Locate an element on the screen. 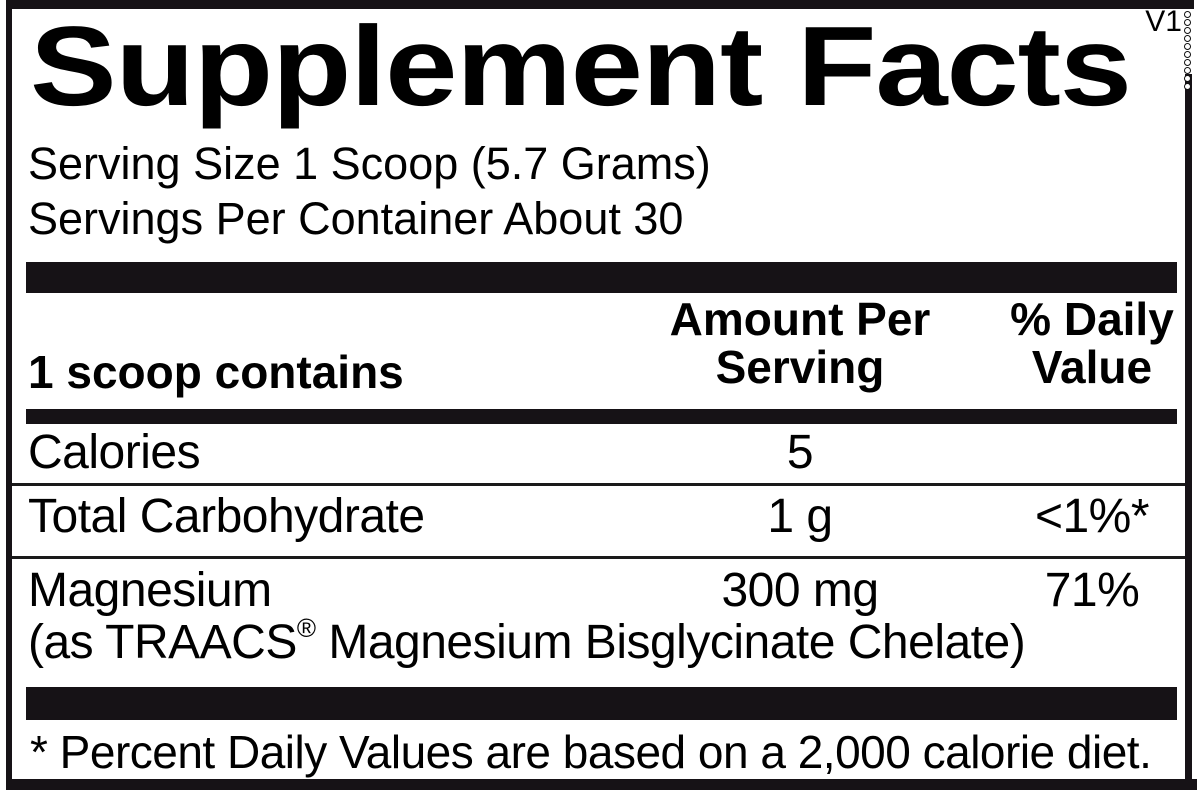 The width and height of the screenshot is (1200, 795). magnesium-note-suffix: Magnesium Bisglycinate Chelate) is located at coordinates (670, 642).